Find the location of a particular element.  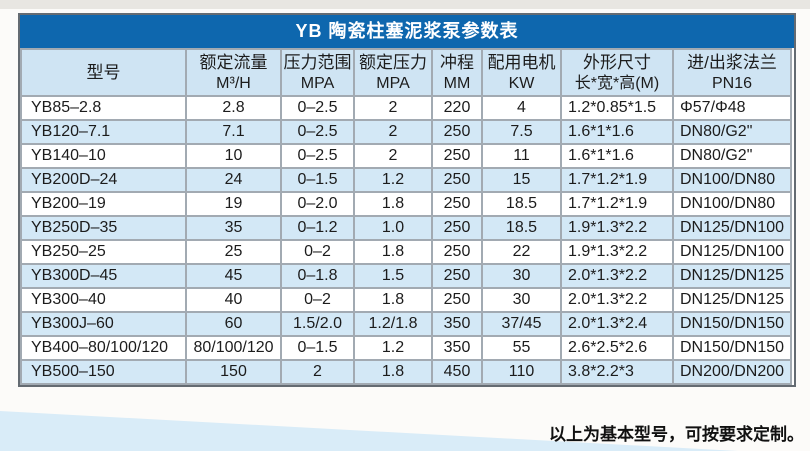

cell: DN80/G2" is located at coordinates (732, 132).